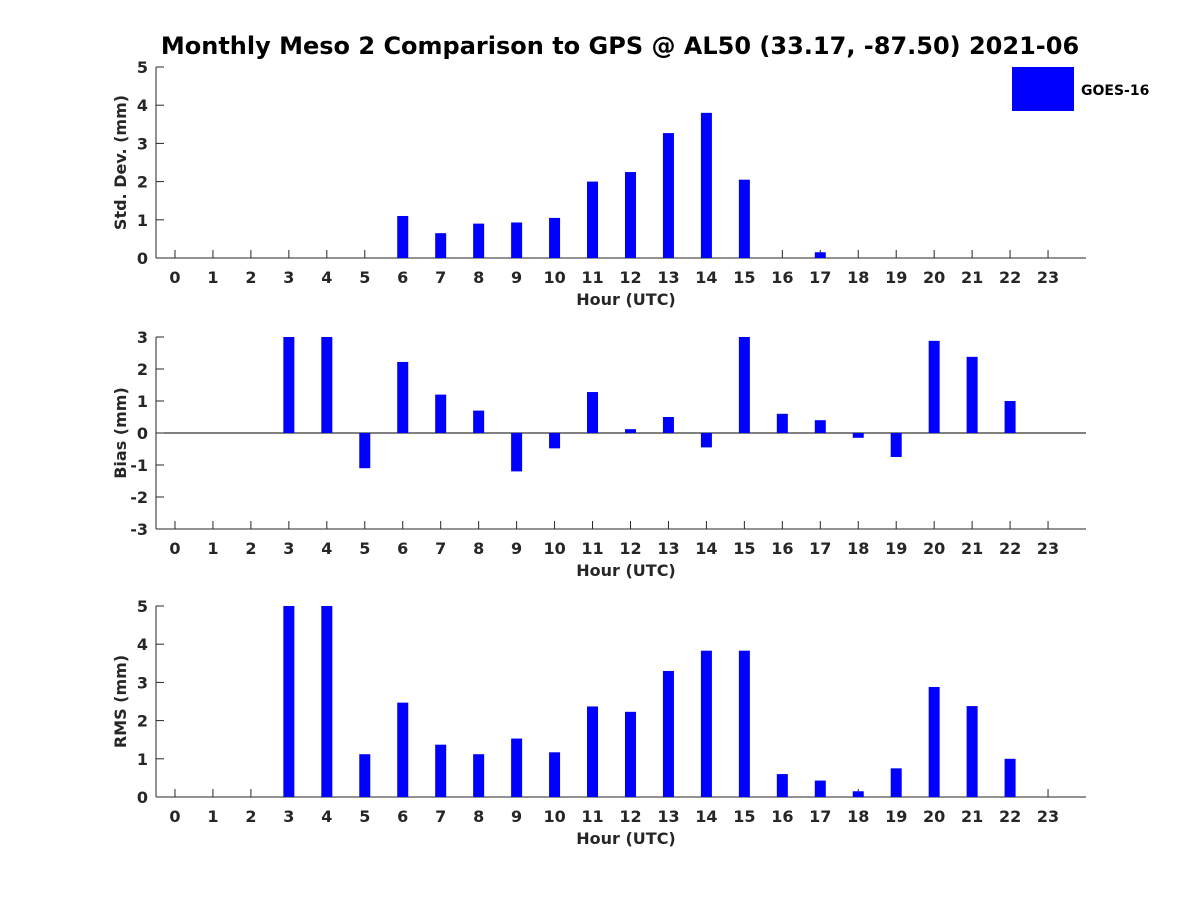  What do you see at coordinates (478, 548) in the screenshot?
I see `x-tick-label: 8` at bounding box center [478, 548].